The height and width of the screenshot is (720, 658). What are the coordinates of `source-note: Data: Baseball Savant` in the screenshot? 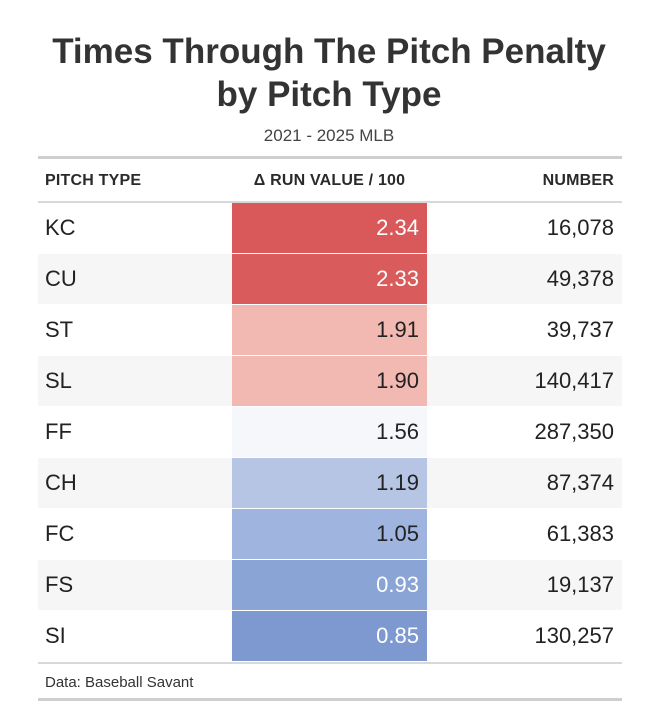 It's located at (119, 682).